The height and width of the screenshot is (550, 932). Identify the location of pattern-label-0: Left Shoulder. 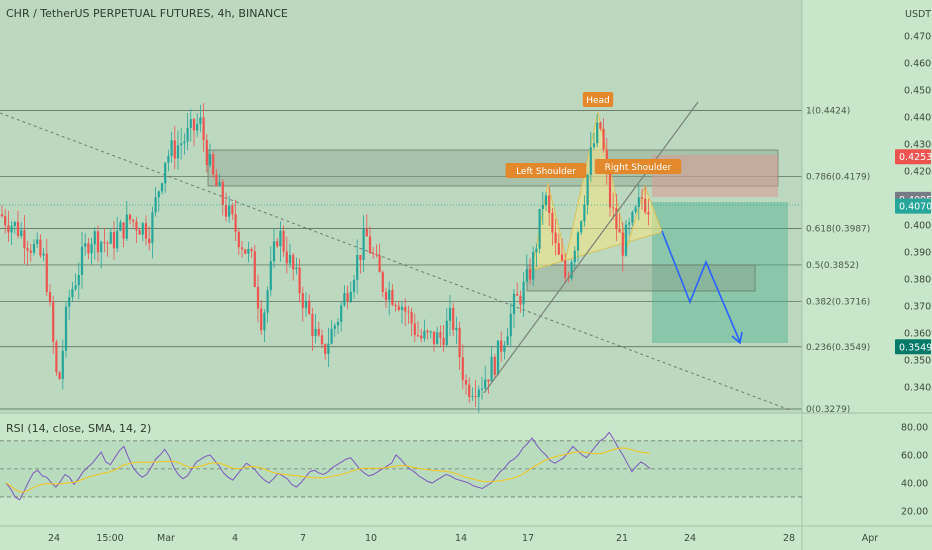
(546, 170).